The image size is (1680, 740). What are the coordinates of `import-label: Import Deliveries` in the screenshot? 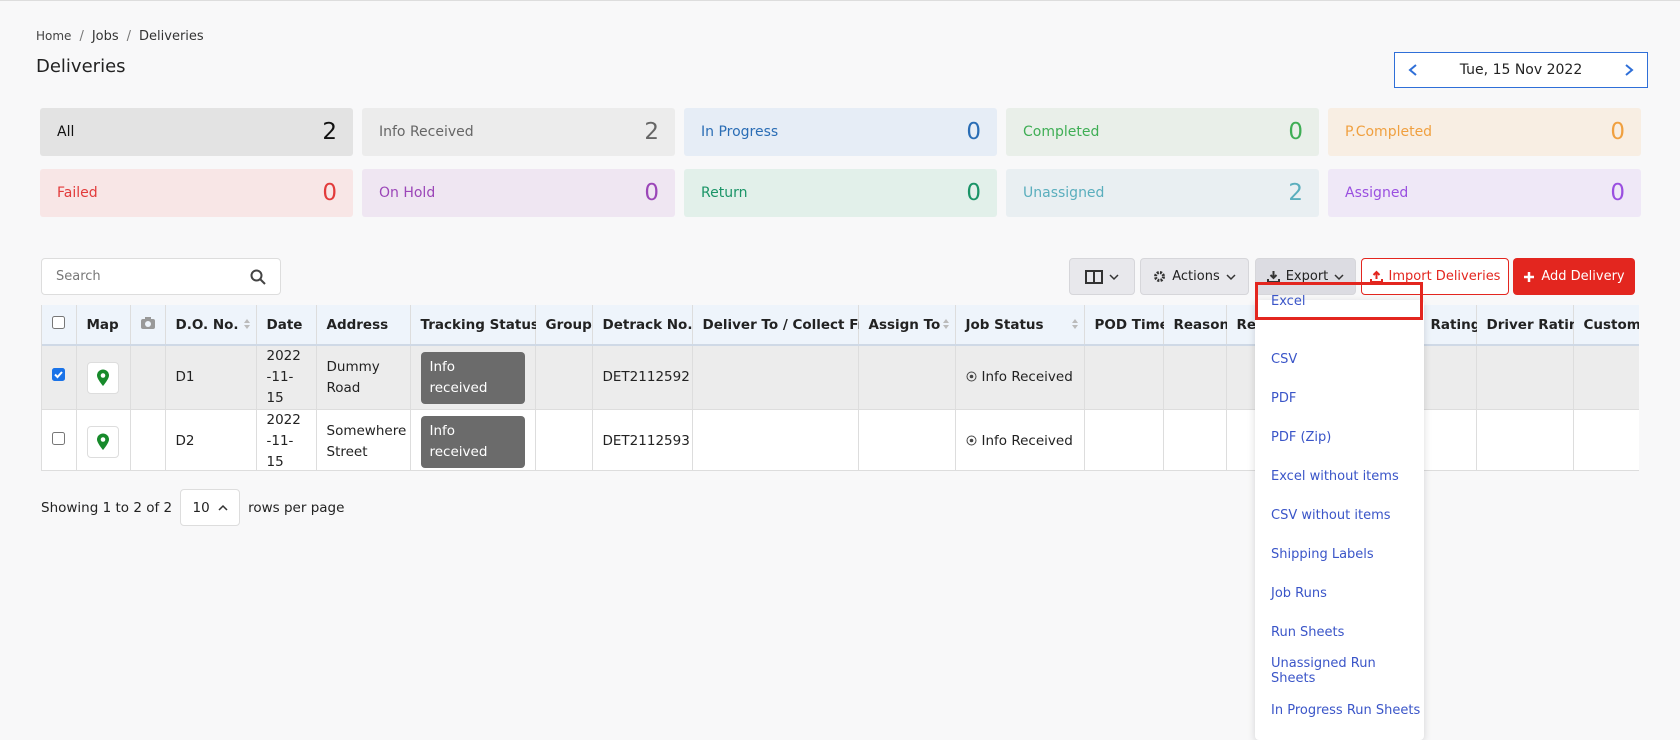 It's located at (1444, 276).